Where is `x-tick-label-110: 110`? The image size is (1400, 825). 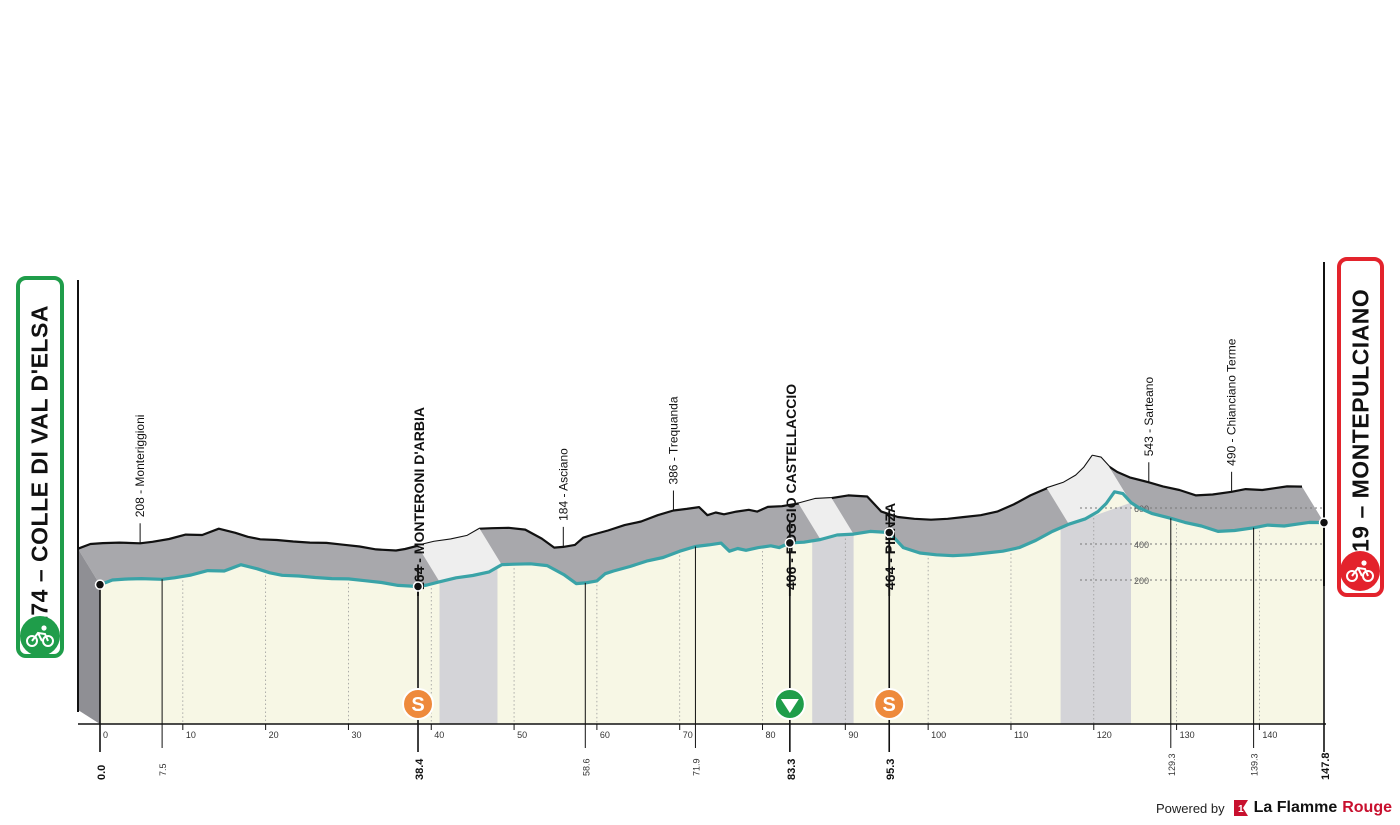
x-tick-label-110: 110 is located at coordinates (1021, 735).